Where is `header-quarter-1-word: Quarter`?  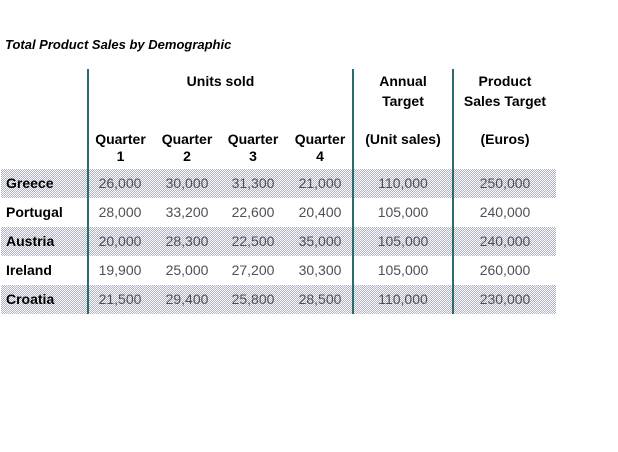 header-quarter-1-word: Quarter is located at coordinates (120, 139).